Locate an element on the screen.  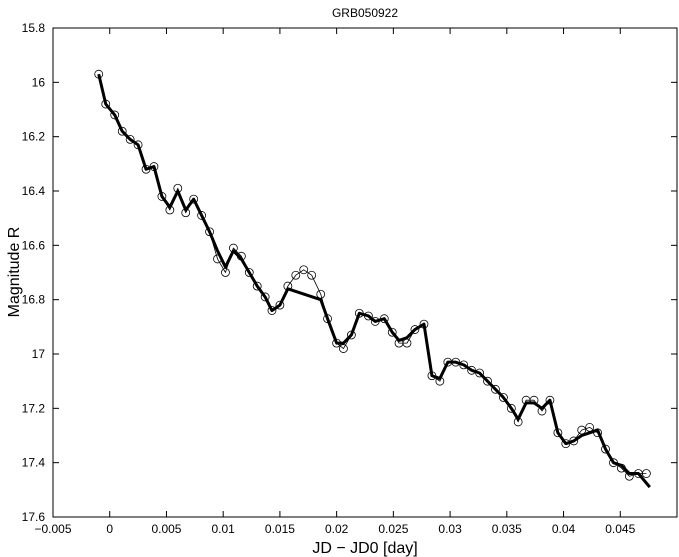
x-tick-label: −0.005 is located at coordinates (52, 529).